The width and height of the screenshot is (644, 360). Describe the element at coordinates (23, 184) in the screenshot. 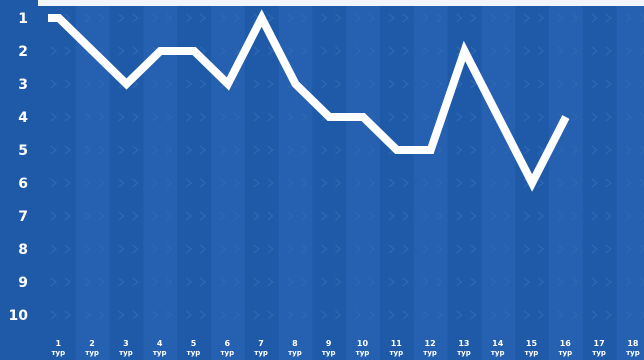

I see `y-tick-label: 6` at that location.